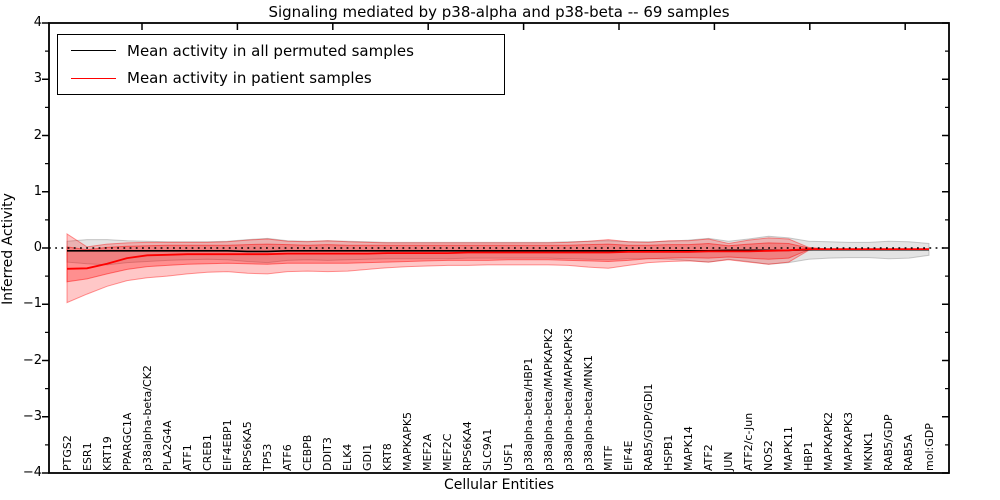 The height and width of the screenshot is (500, 1000). Describe the element at coordinates (849, 441) in the screenshot. I see `x-tick-label: MAPKAPK3` at that location.